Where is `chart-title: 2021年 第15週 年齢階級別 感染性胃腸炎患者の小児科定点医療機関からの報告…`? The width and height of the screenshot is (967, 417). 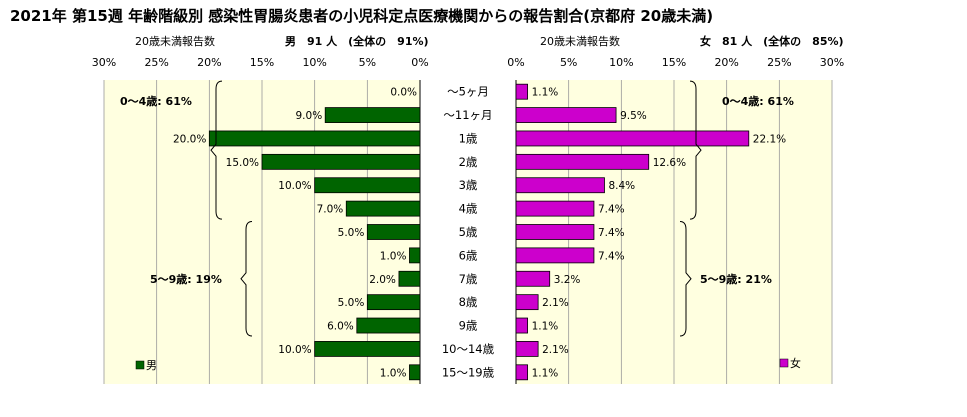 chart-title: 2021年 第15週 年齢階級別 感染性胃腸炎患者の小児科定点医療機関からの報告… is located at coordinates (361, 16).